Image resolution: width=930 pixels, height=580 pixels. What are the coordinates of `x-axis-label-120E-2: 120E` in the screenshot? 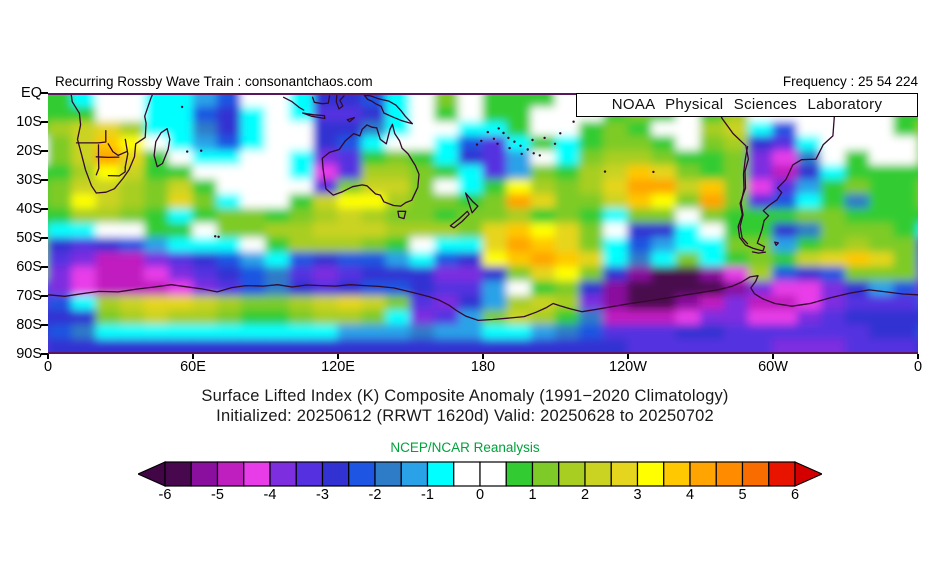 It's located at (338, 367).